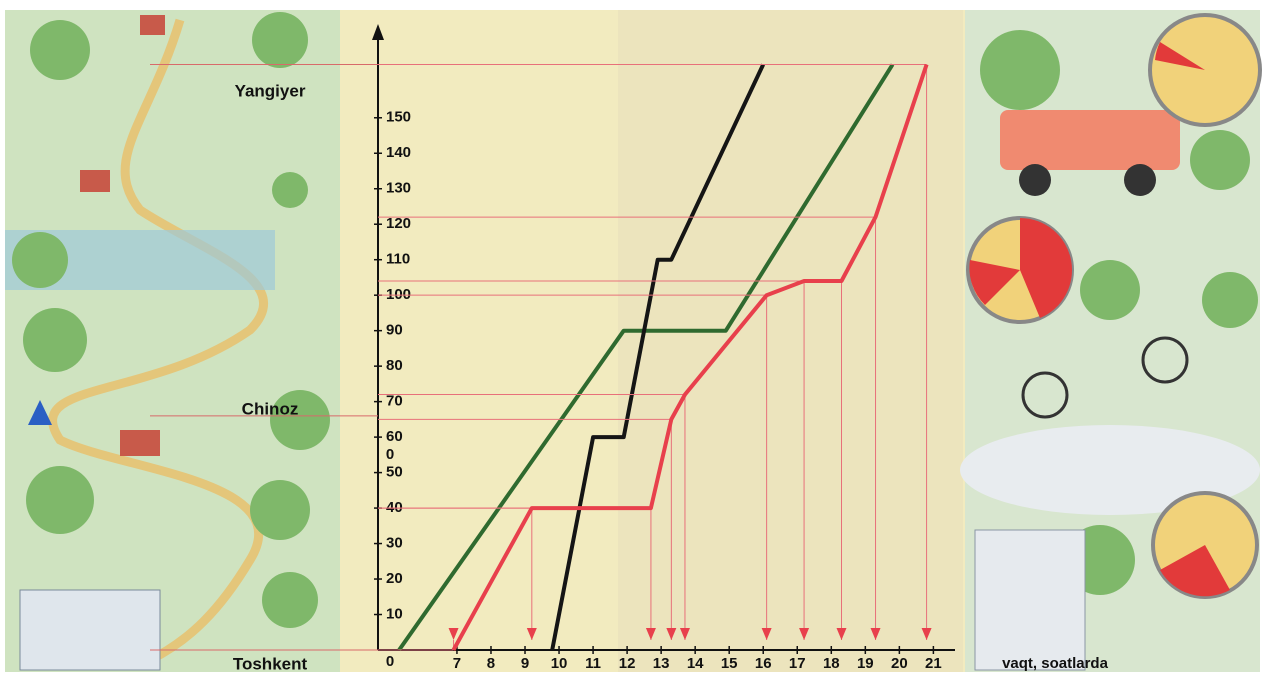 The height and width of the screenshot is (677, 1264). What do you see at coordinates (398, 152) in the screenshot?
I see `y-tick-label: 140` at bounding box center [398, 152].